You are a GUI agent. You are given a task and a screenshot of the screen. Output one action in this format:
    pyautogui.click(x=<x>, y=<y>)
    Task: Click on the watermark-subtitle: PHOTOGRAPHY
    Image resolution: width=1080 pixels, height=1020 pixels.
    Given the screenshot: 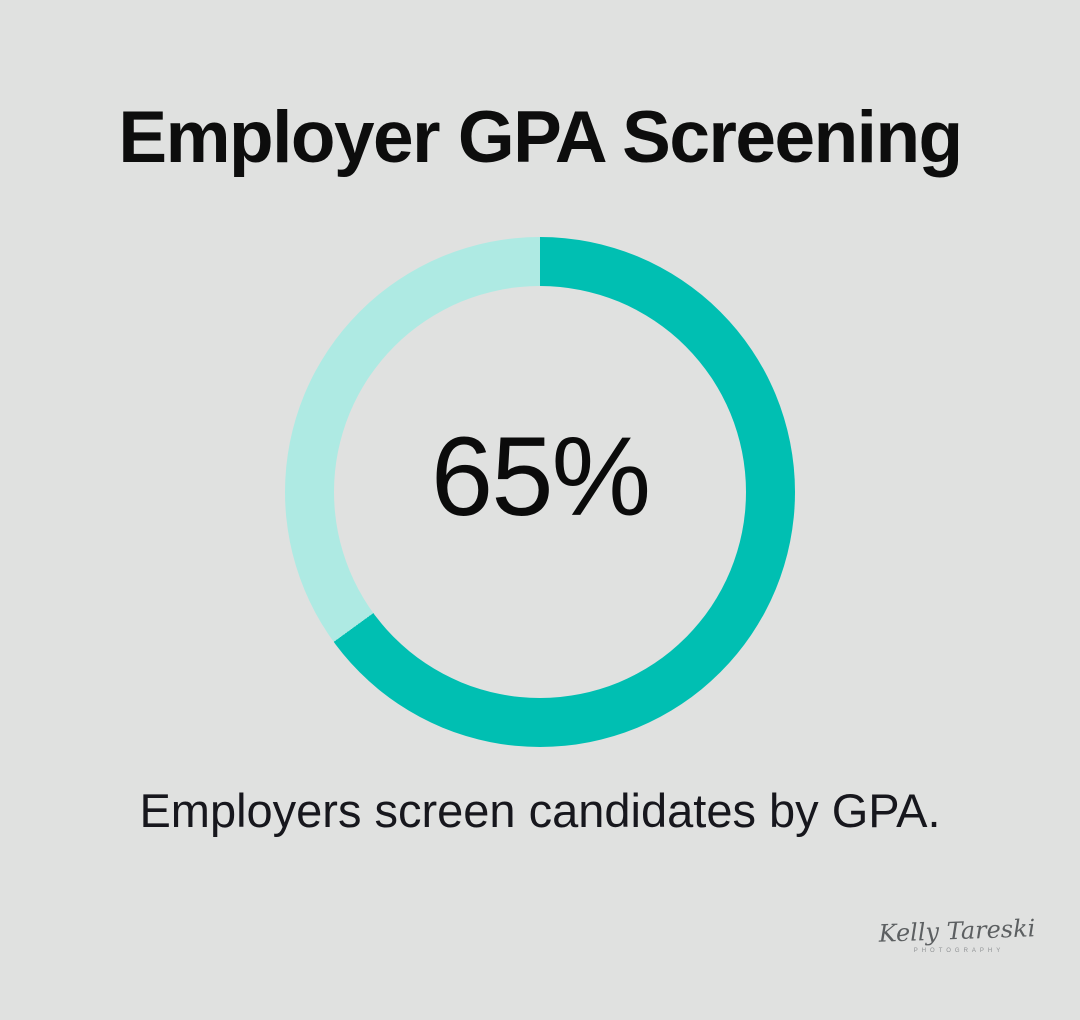 What is the action you would take?
    pyautogui.click(x=959, y=951)
    